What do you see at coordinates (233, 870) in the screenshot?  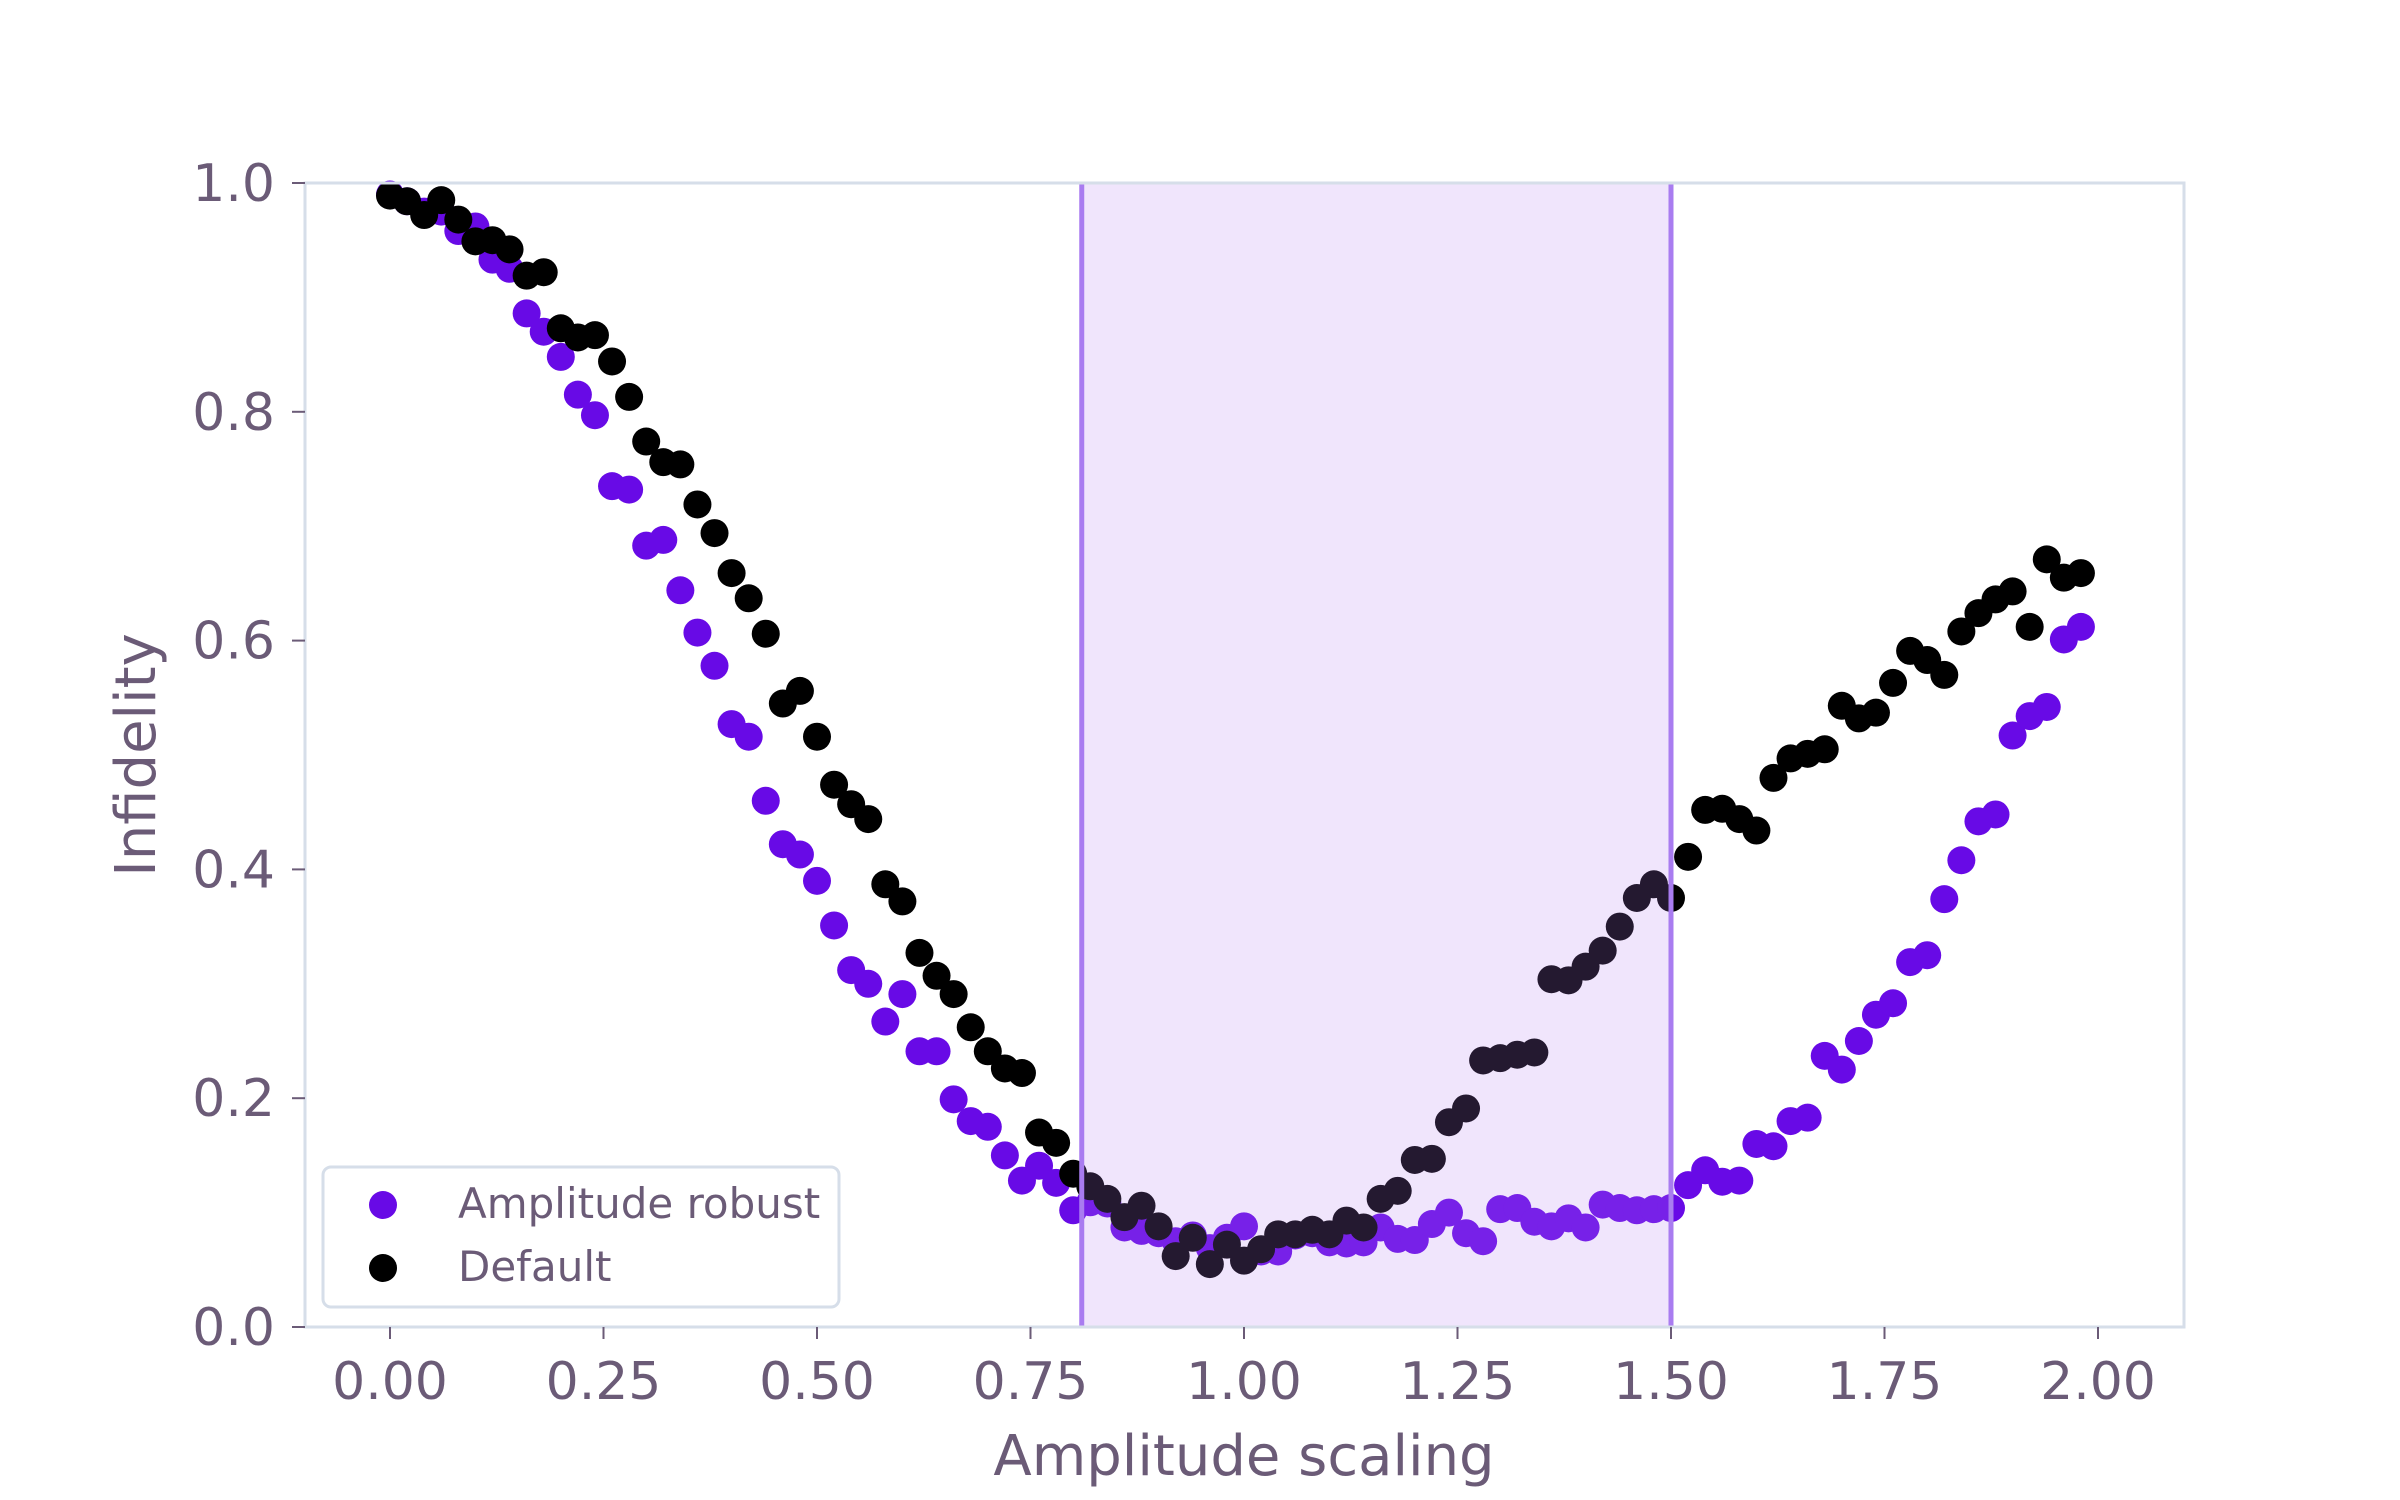 I see `y-tick-label: 0.4` at bounding box center [233, 870].